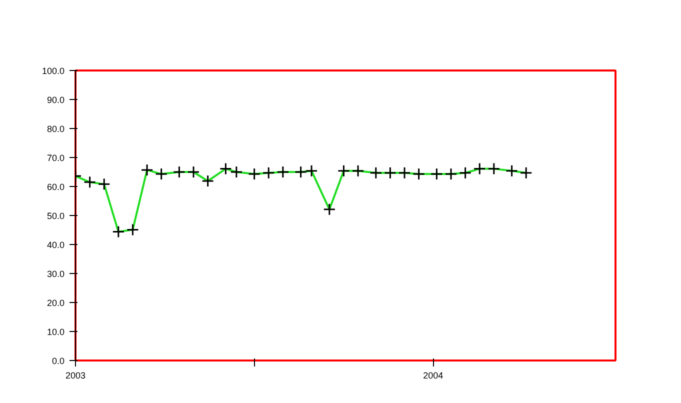 This screenshot has height=403, width=681. I want to click on x-tick-label: 2004, so click(433, 375).